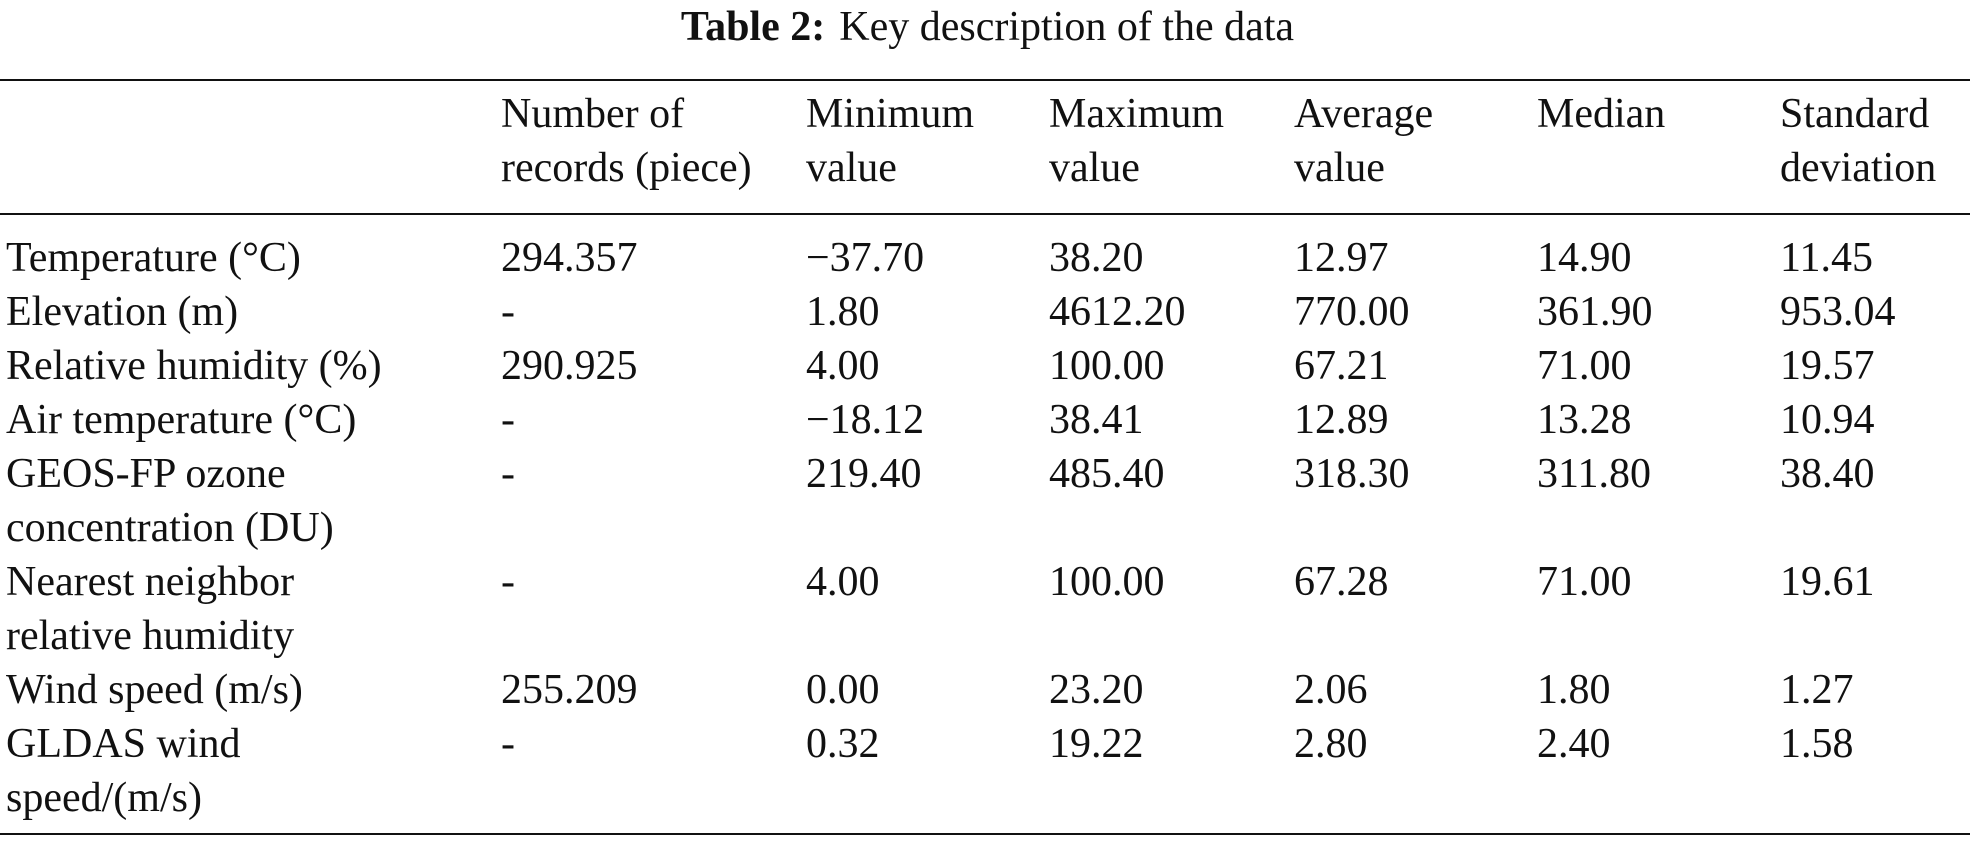 This screenshot has height=842, width=1975. What do you see at coordinates (1838, 312) in the screenshot?
I see `table-cell: 953.04` at bounding box center [1838, 312].